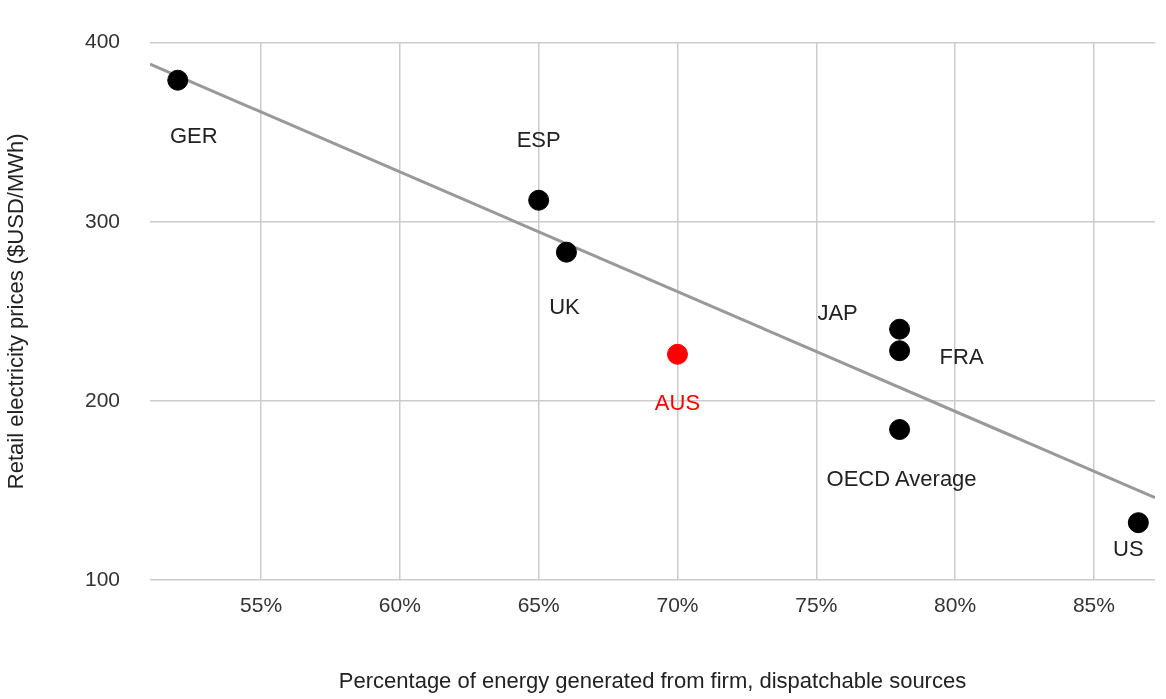 The height and width of the screenshot is (699, 1166). Describe the element at coordinates (102, 399) in the screenshot. I see `y-tick-label: 200` at that location.